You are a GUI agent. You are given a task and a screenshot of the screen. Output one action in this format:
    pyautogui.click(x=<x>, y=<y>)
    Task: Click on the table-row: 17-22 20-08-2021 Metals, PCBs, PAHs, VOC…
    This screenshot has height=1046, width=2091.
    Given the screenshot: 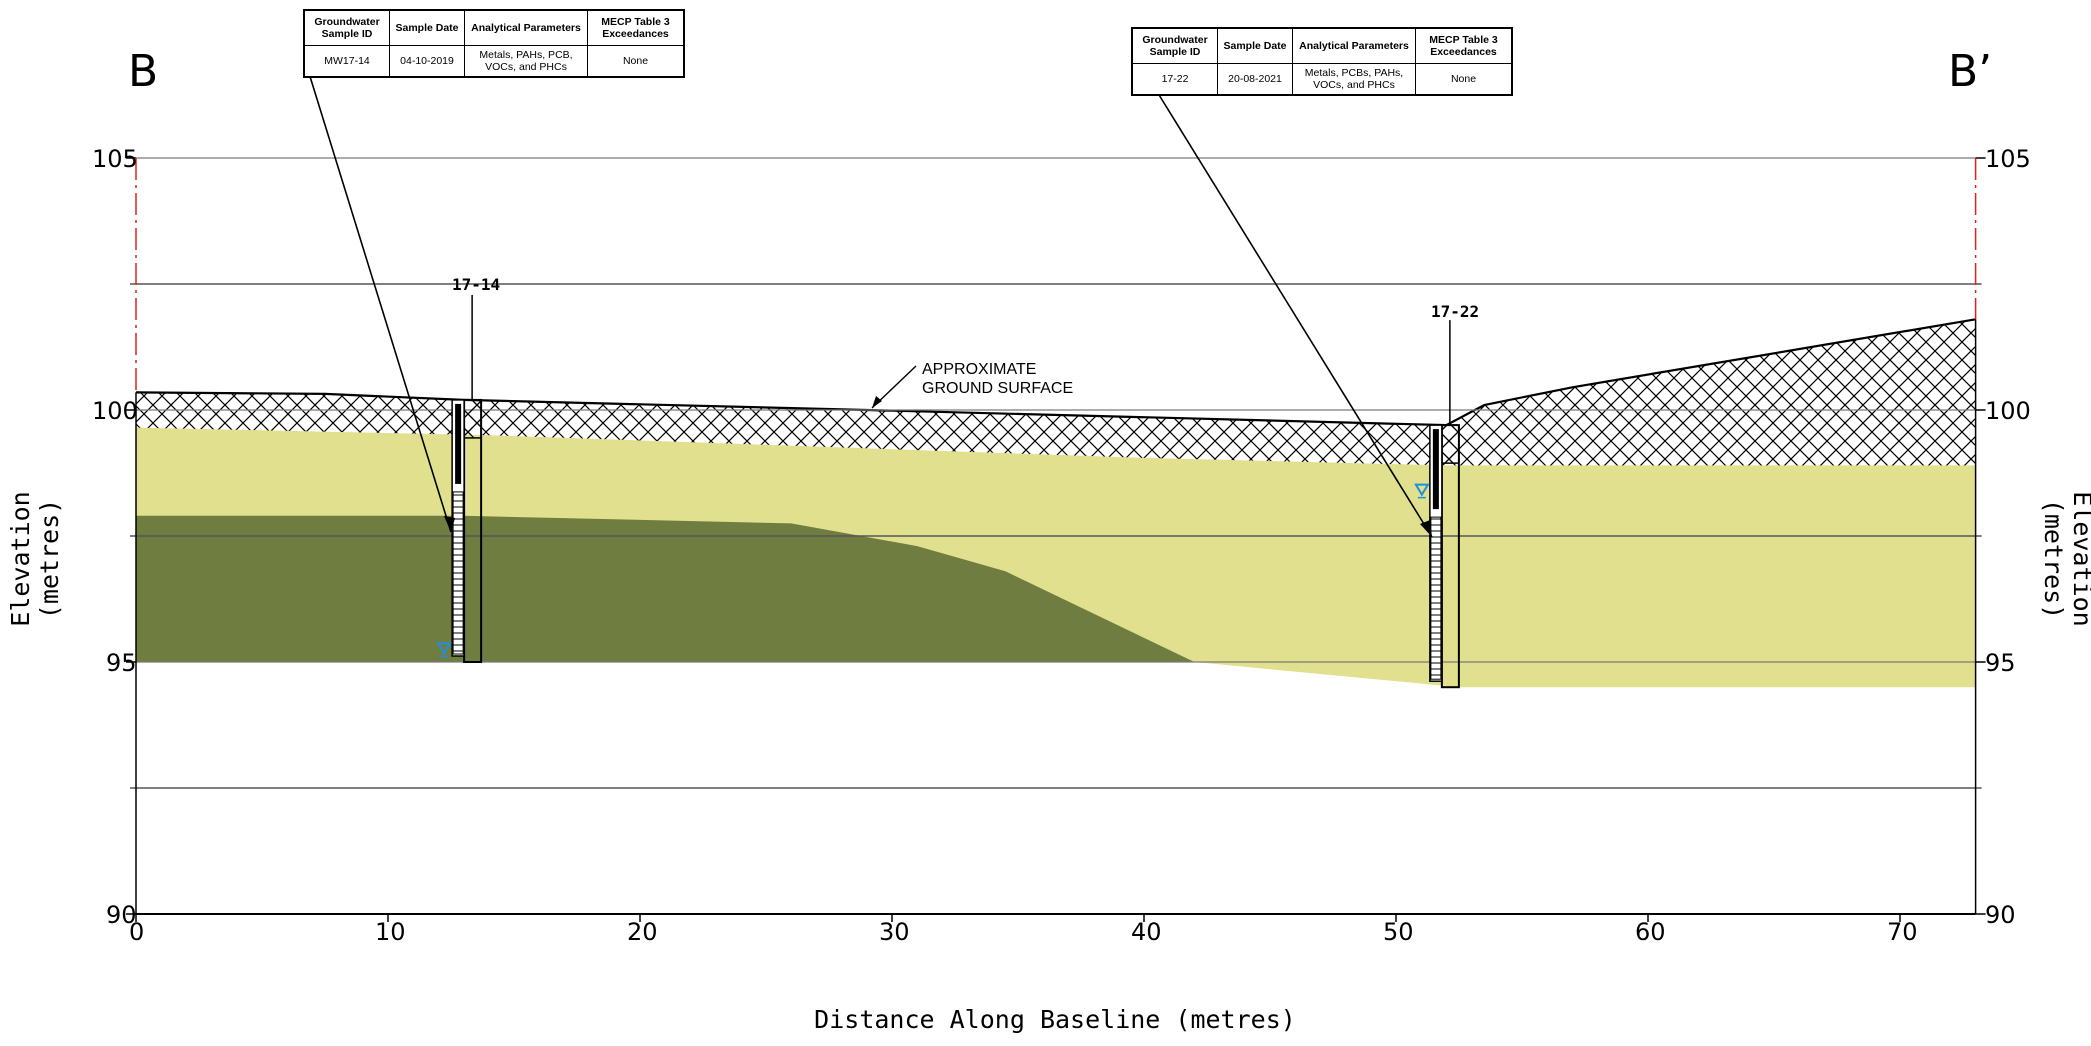 What is the action you would take?
    pyautogui.click(x=1322, y=79)
    